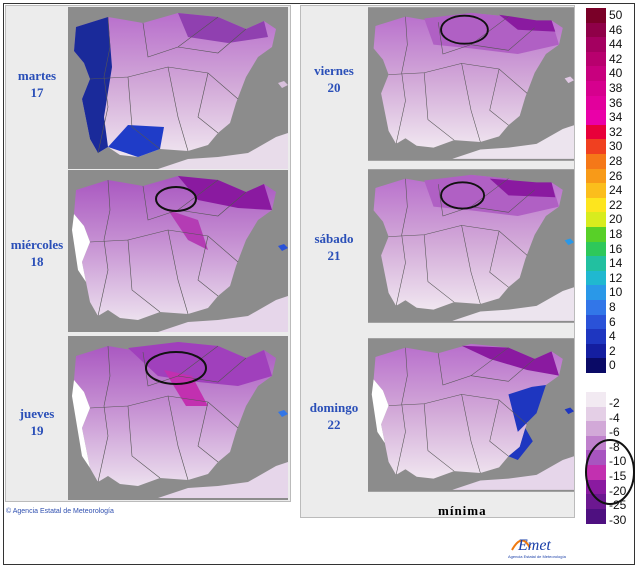  Describe the element at coordinates (334, 407) in the screenshot. I see `weekday-name: domingo` at that location.